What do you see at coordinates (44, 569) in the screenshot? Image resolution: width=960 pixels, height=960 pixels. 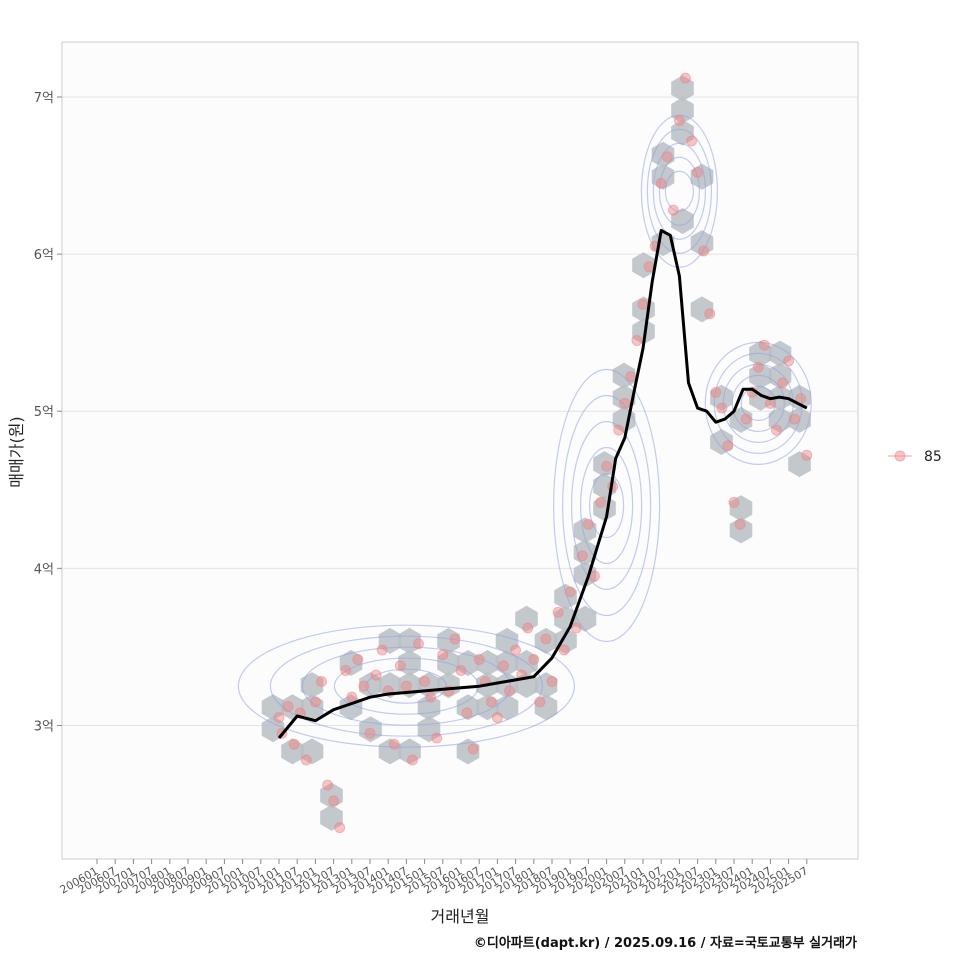 I see `y-tick-label: 4억` at bounding box center [44, 569].